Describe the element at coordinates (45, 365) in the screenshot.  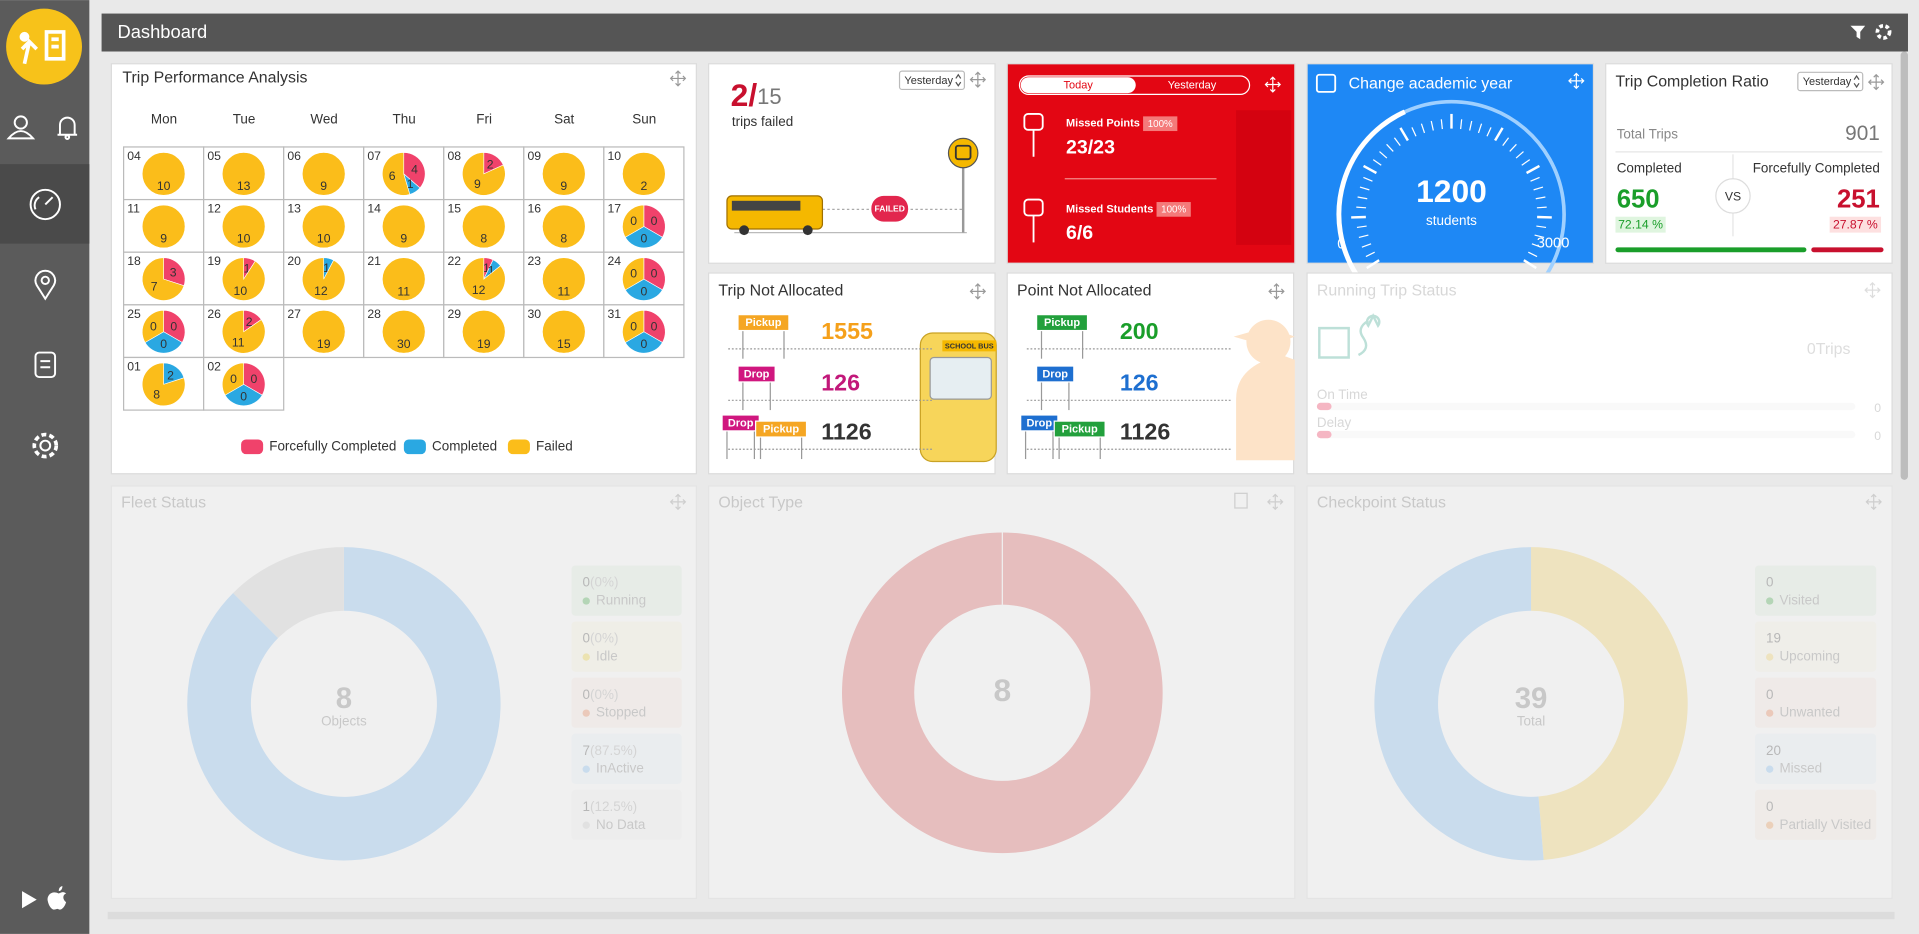
I see `reports-icon` at that location.